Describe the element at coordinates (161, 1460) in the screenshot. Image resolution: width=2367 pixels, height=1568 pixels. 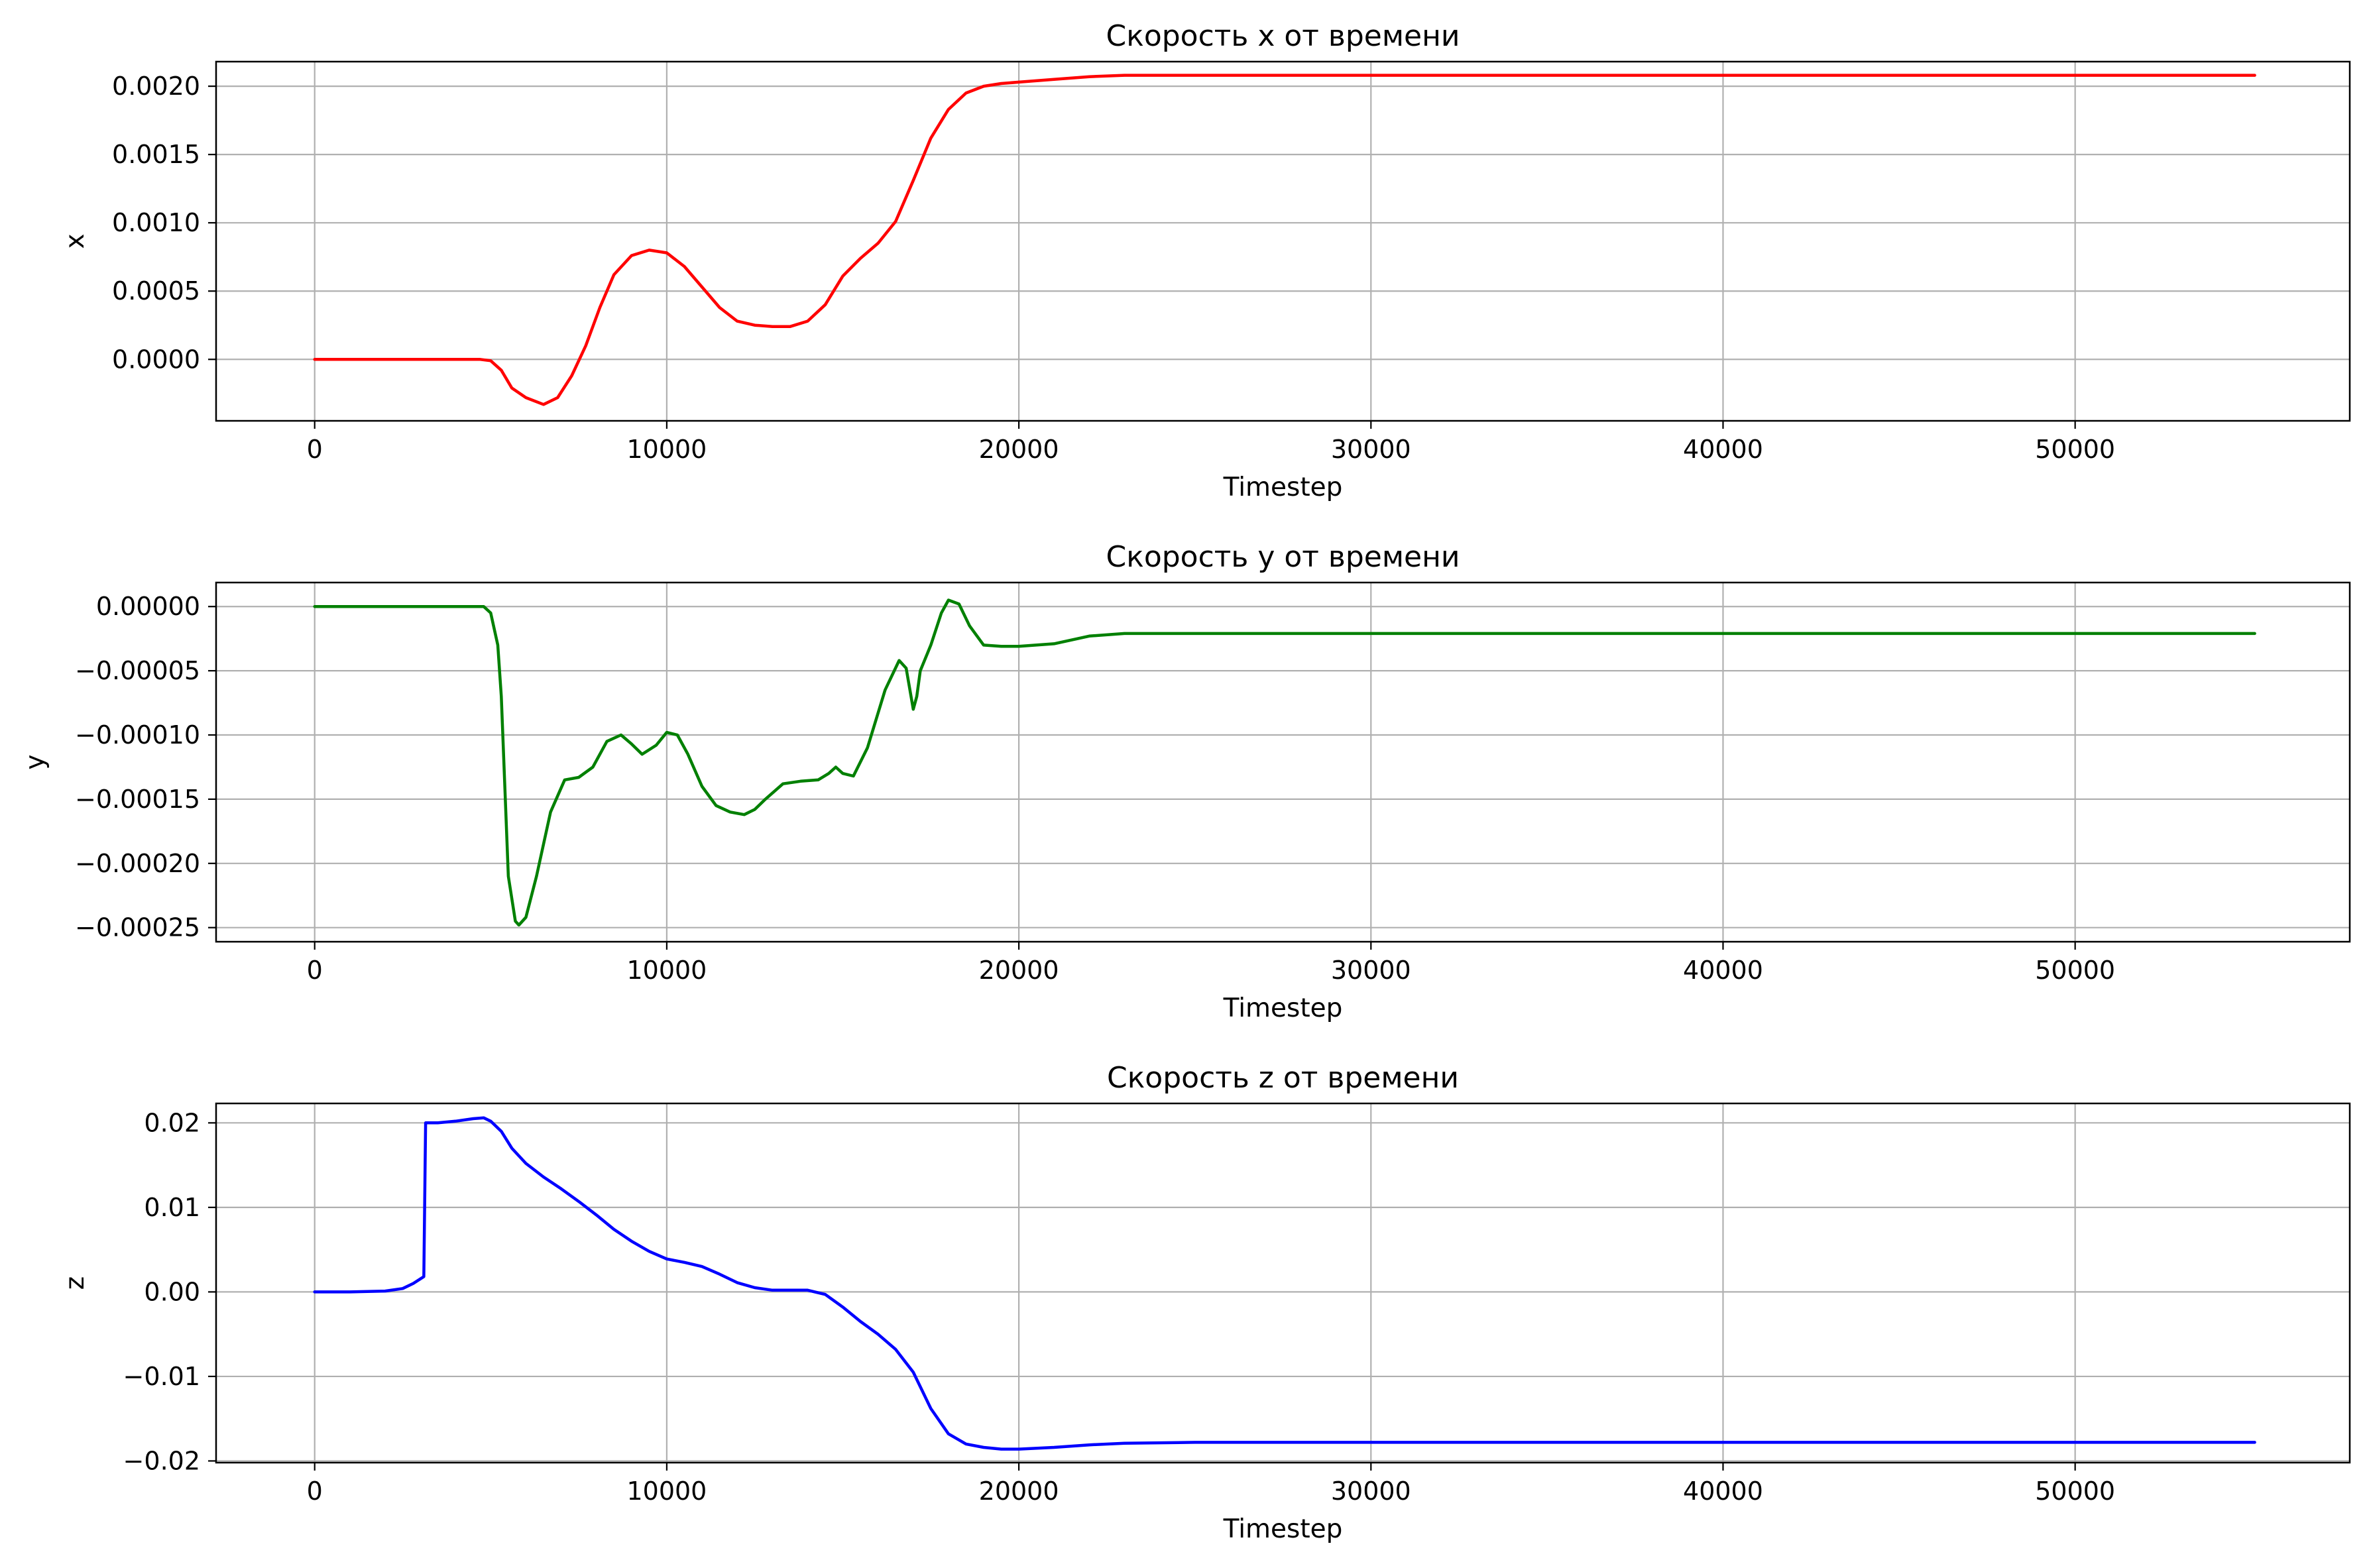
I see `y-tick-label: −0.02` at that location.